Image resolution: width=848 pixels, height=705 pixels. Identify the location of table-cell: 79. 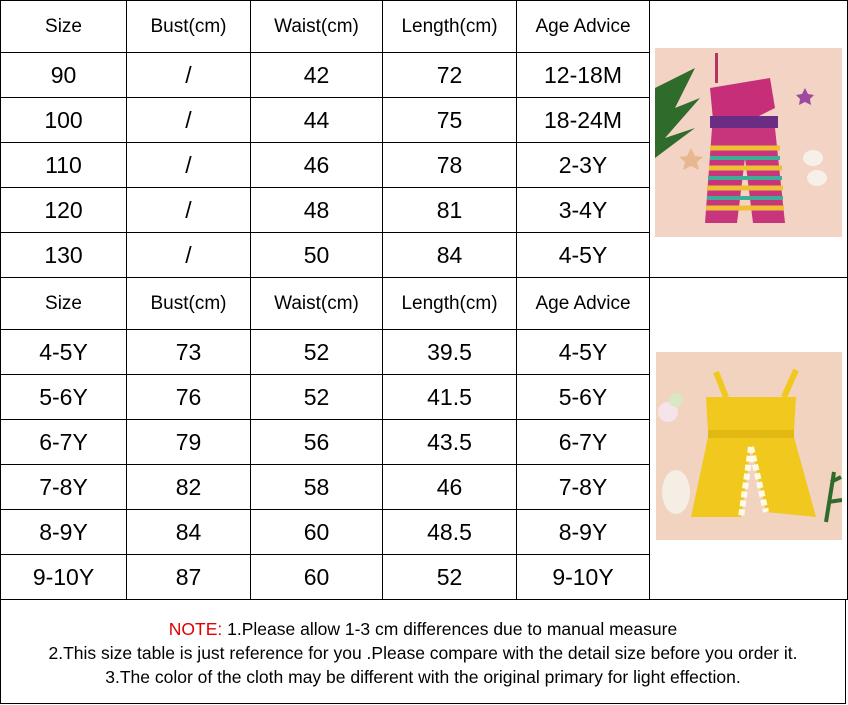
(188, 442).